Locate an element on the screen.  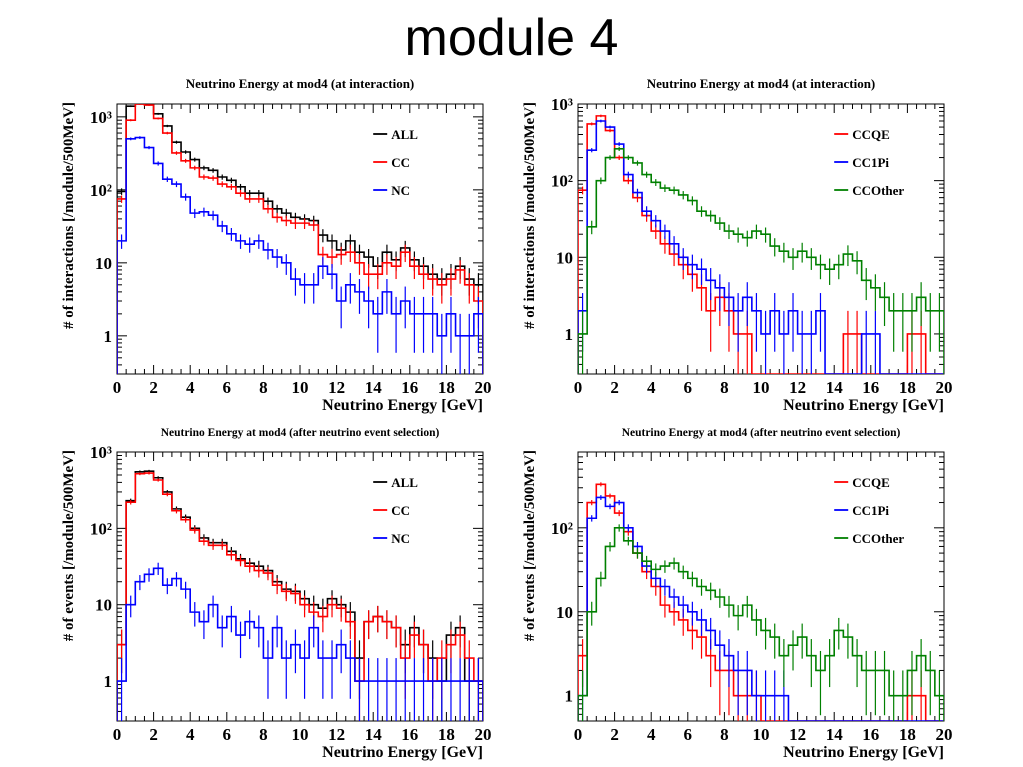
legend-label: CCOther is located at coordinates (878, 538).